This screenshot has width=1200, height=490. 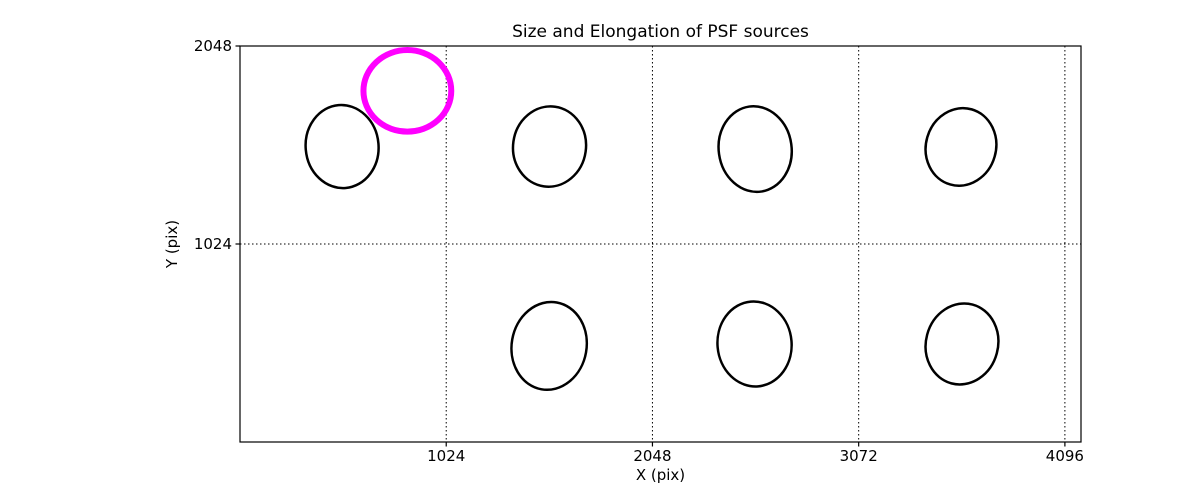 What do you see at coordinates (213, 244) in the screenshot?
I see `y-tick-label: 1024` at bounding box center [213, 244].